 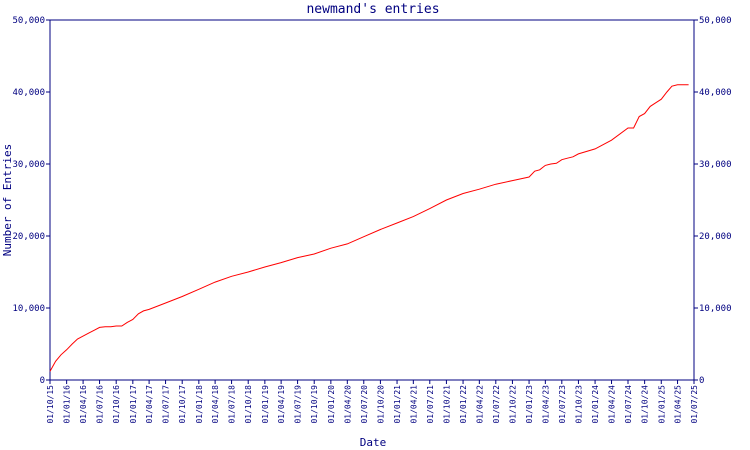 What do you see at coordinates (116, 404) in the screenshot?
I see `x-tick-label: 01/10/16` at bounding box center [116, 404].